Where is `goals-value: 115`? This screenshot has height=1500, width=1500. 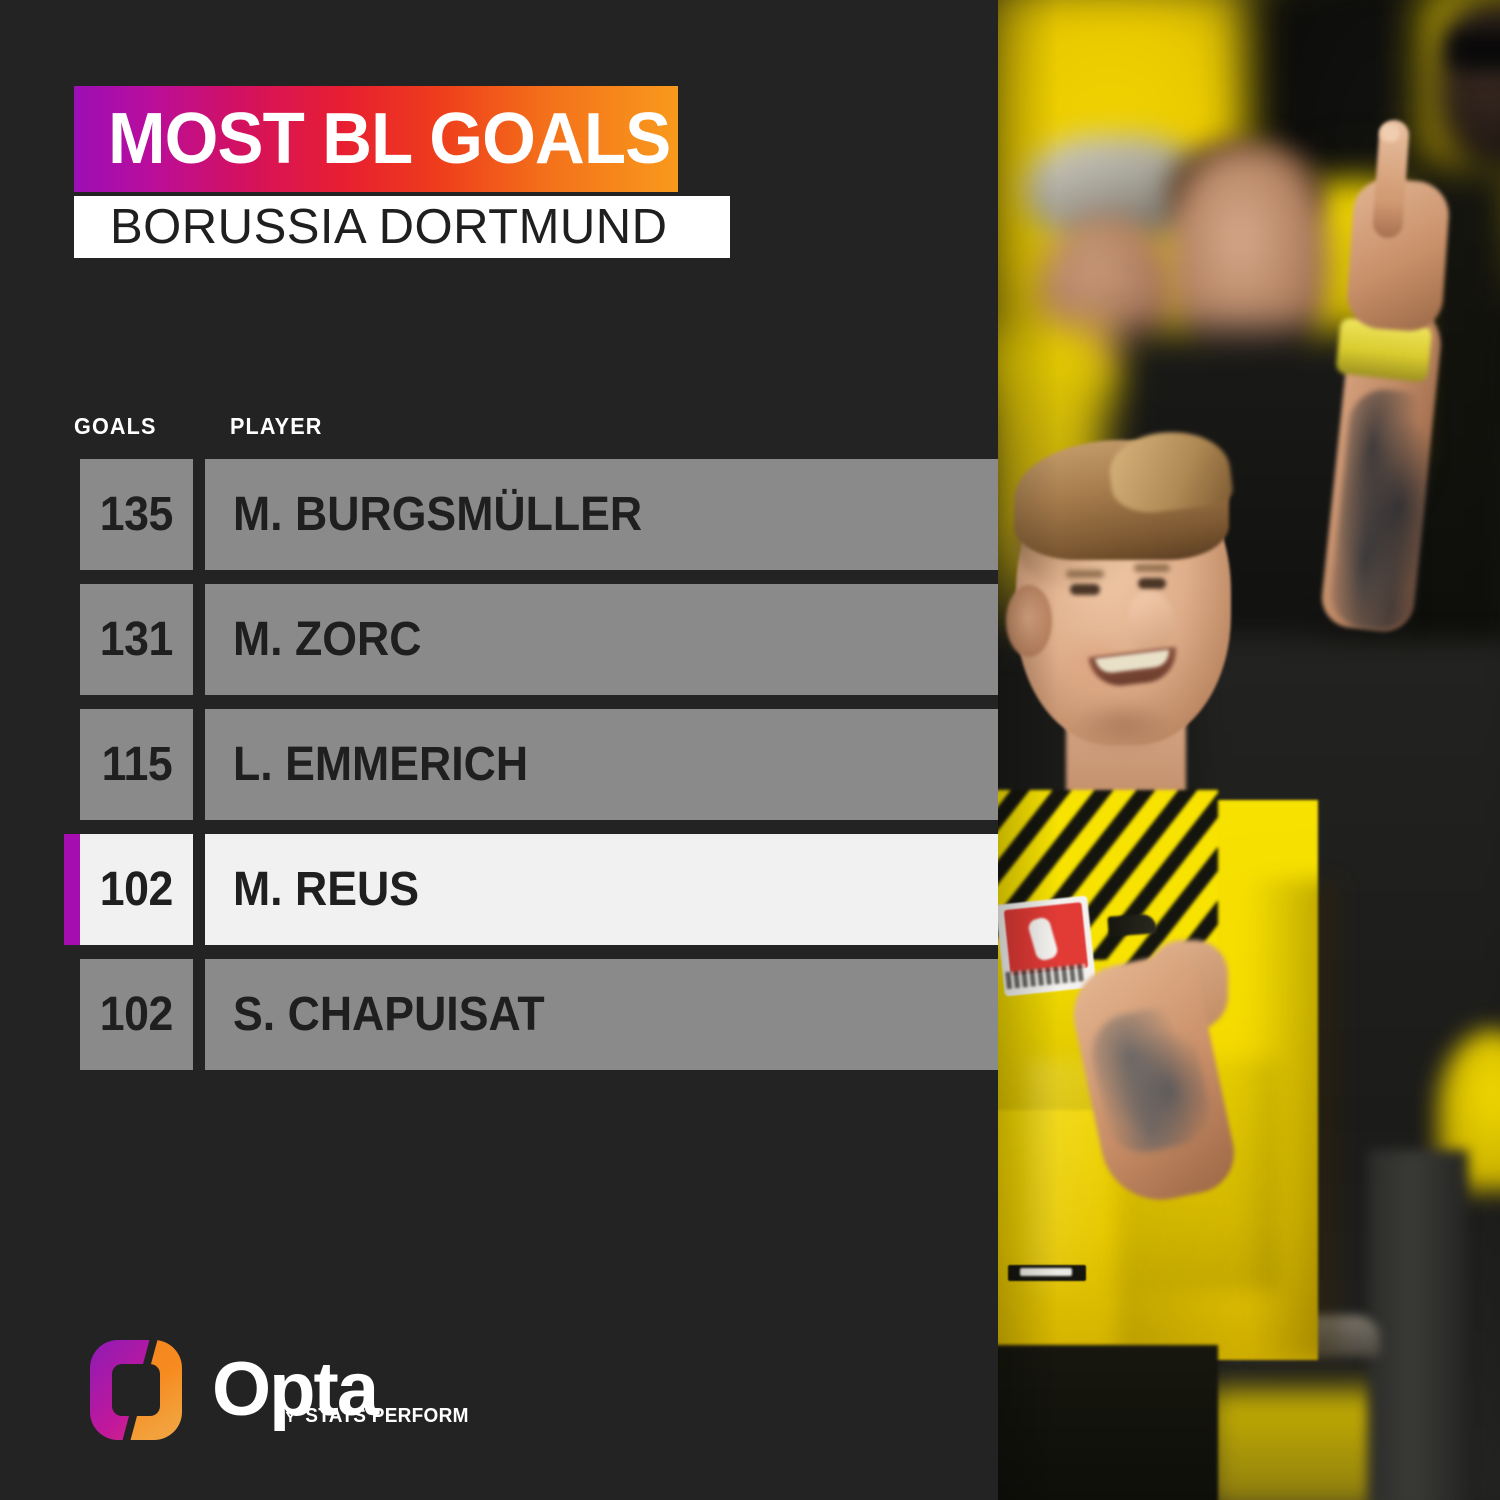 goals-value: 115 is located at coordinates (136, 764).